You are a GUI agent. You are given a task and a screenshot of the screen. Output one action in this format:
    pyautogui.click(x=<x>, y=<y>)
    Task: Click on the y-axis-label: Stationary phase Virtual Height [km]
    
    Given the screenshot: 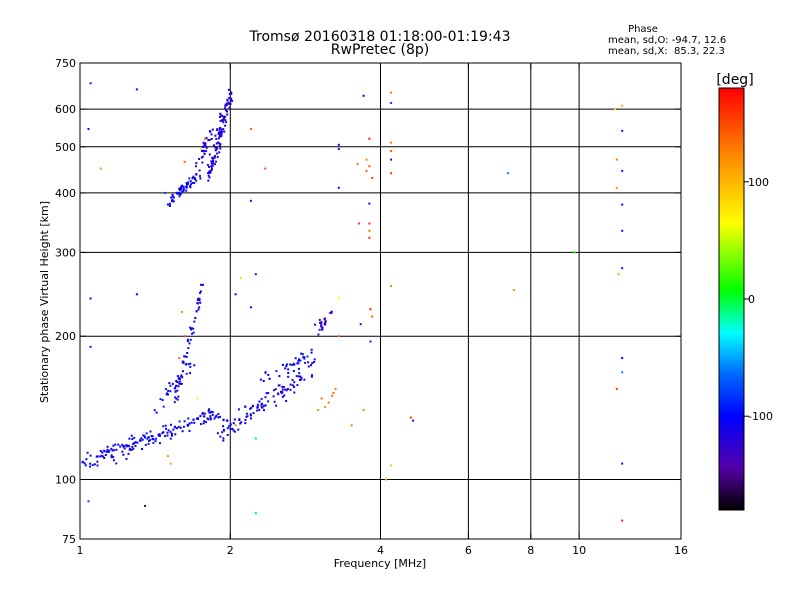 What is the action you would take?
    pyautogui.click(x=44, y=302)
    